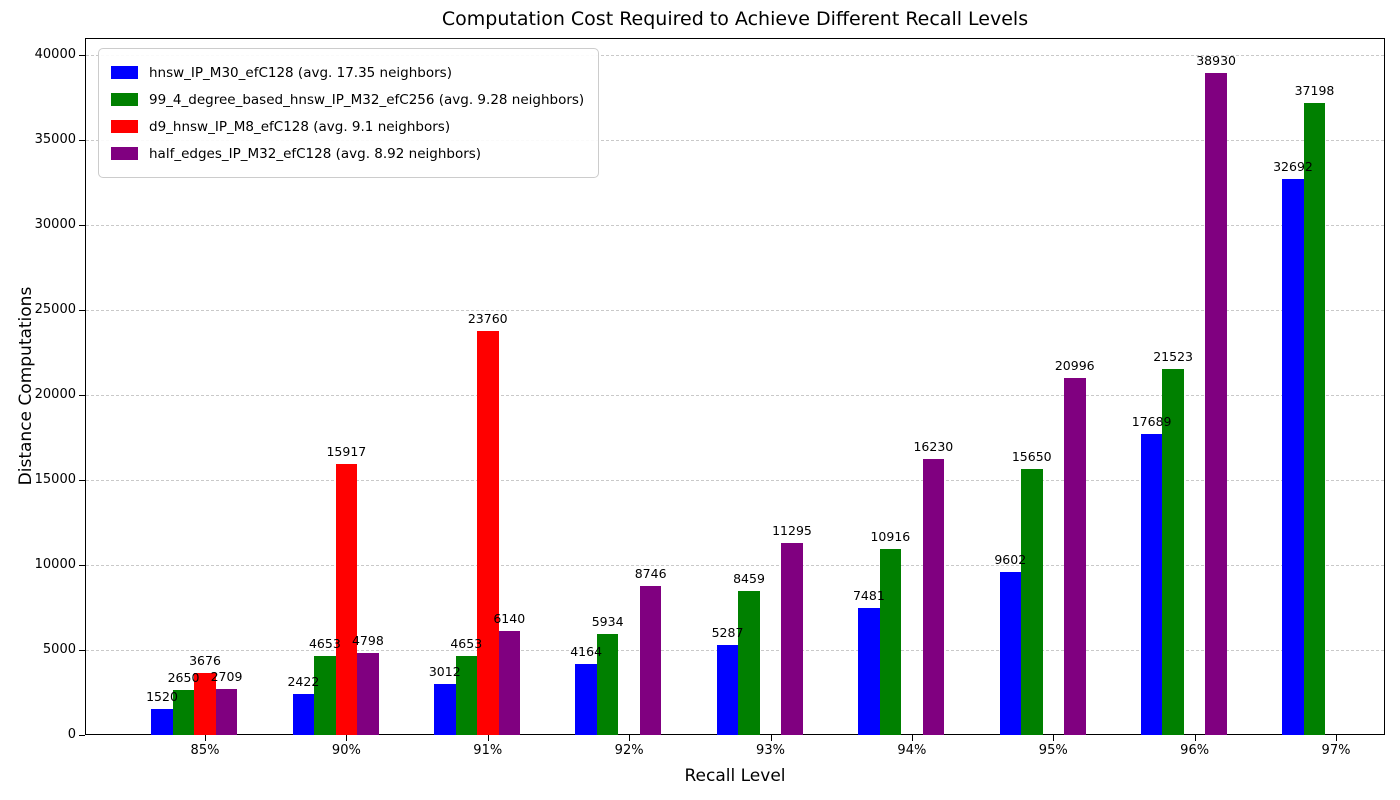 The height and width of the screenshot is (800, 1400). Describe the element at coordinates (1216, 404) in the screenshot. I see `bar-series4-96%` at that location.